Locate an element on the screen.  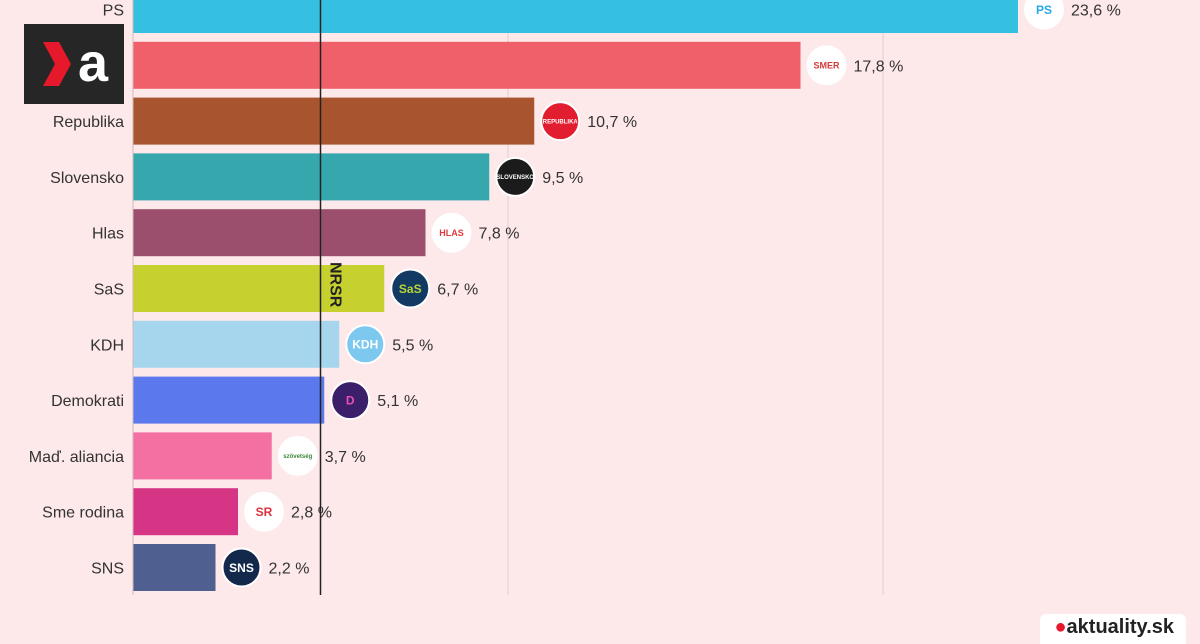
kdh-logo-text: KDH is located at coordinates (365, 345).